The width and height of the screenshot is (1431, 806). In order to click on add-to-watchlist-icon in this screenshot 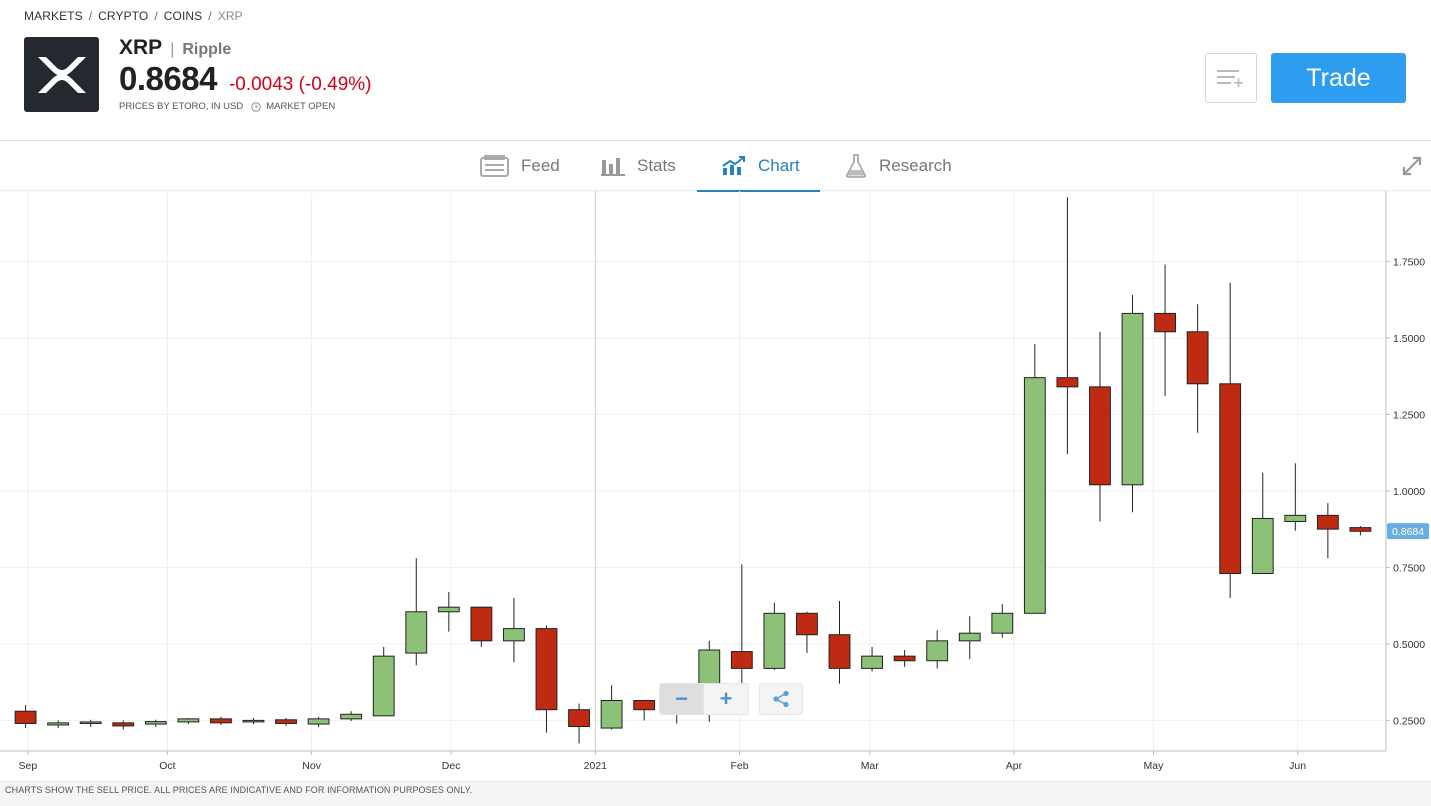, I will do `click(1230, 79)`.